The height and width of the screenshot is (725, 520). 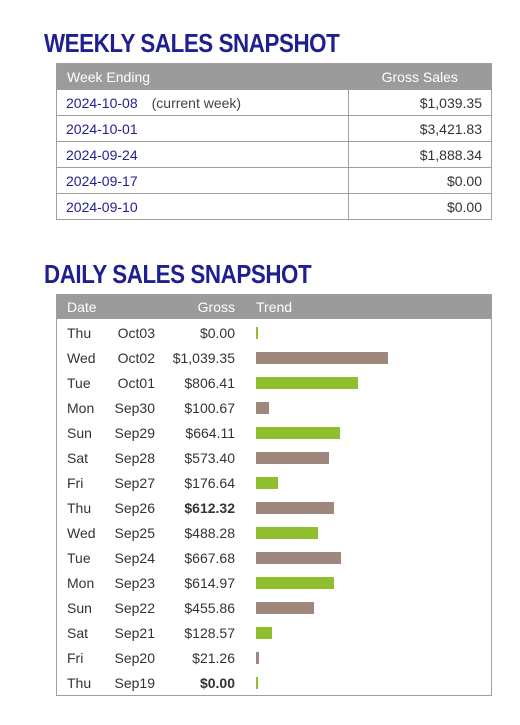 I want to click on date-cell: Sep27, so click(x=134, y=483).